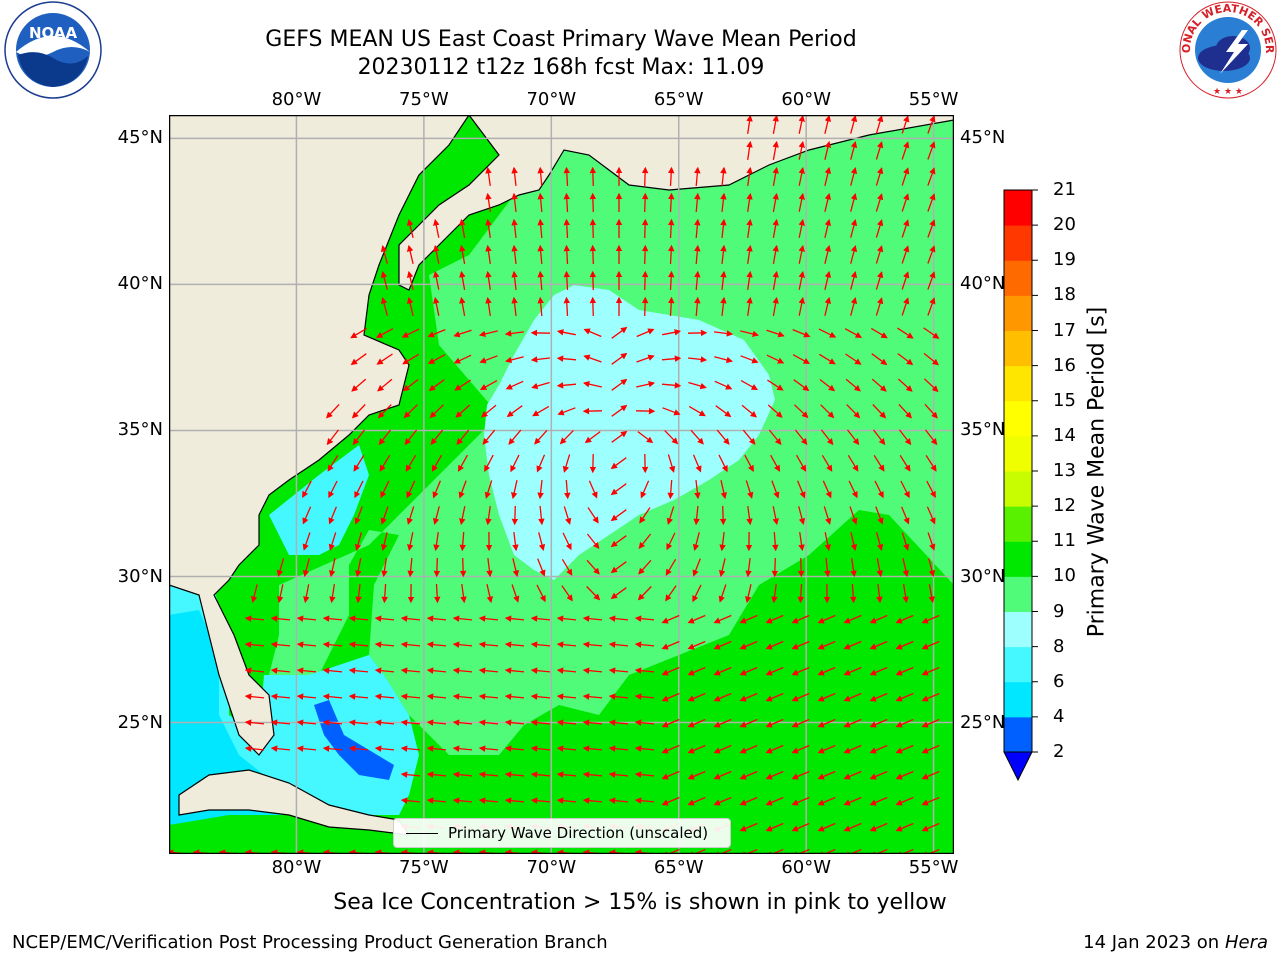 This screenshot has width=1280, height=960. I want to click on land-new-england, so click(676, 203).